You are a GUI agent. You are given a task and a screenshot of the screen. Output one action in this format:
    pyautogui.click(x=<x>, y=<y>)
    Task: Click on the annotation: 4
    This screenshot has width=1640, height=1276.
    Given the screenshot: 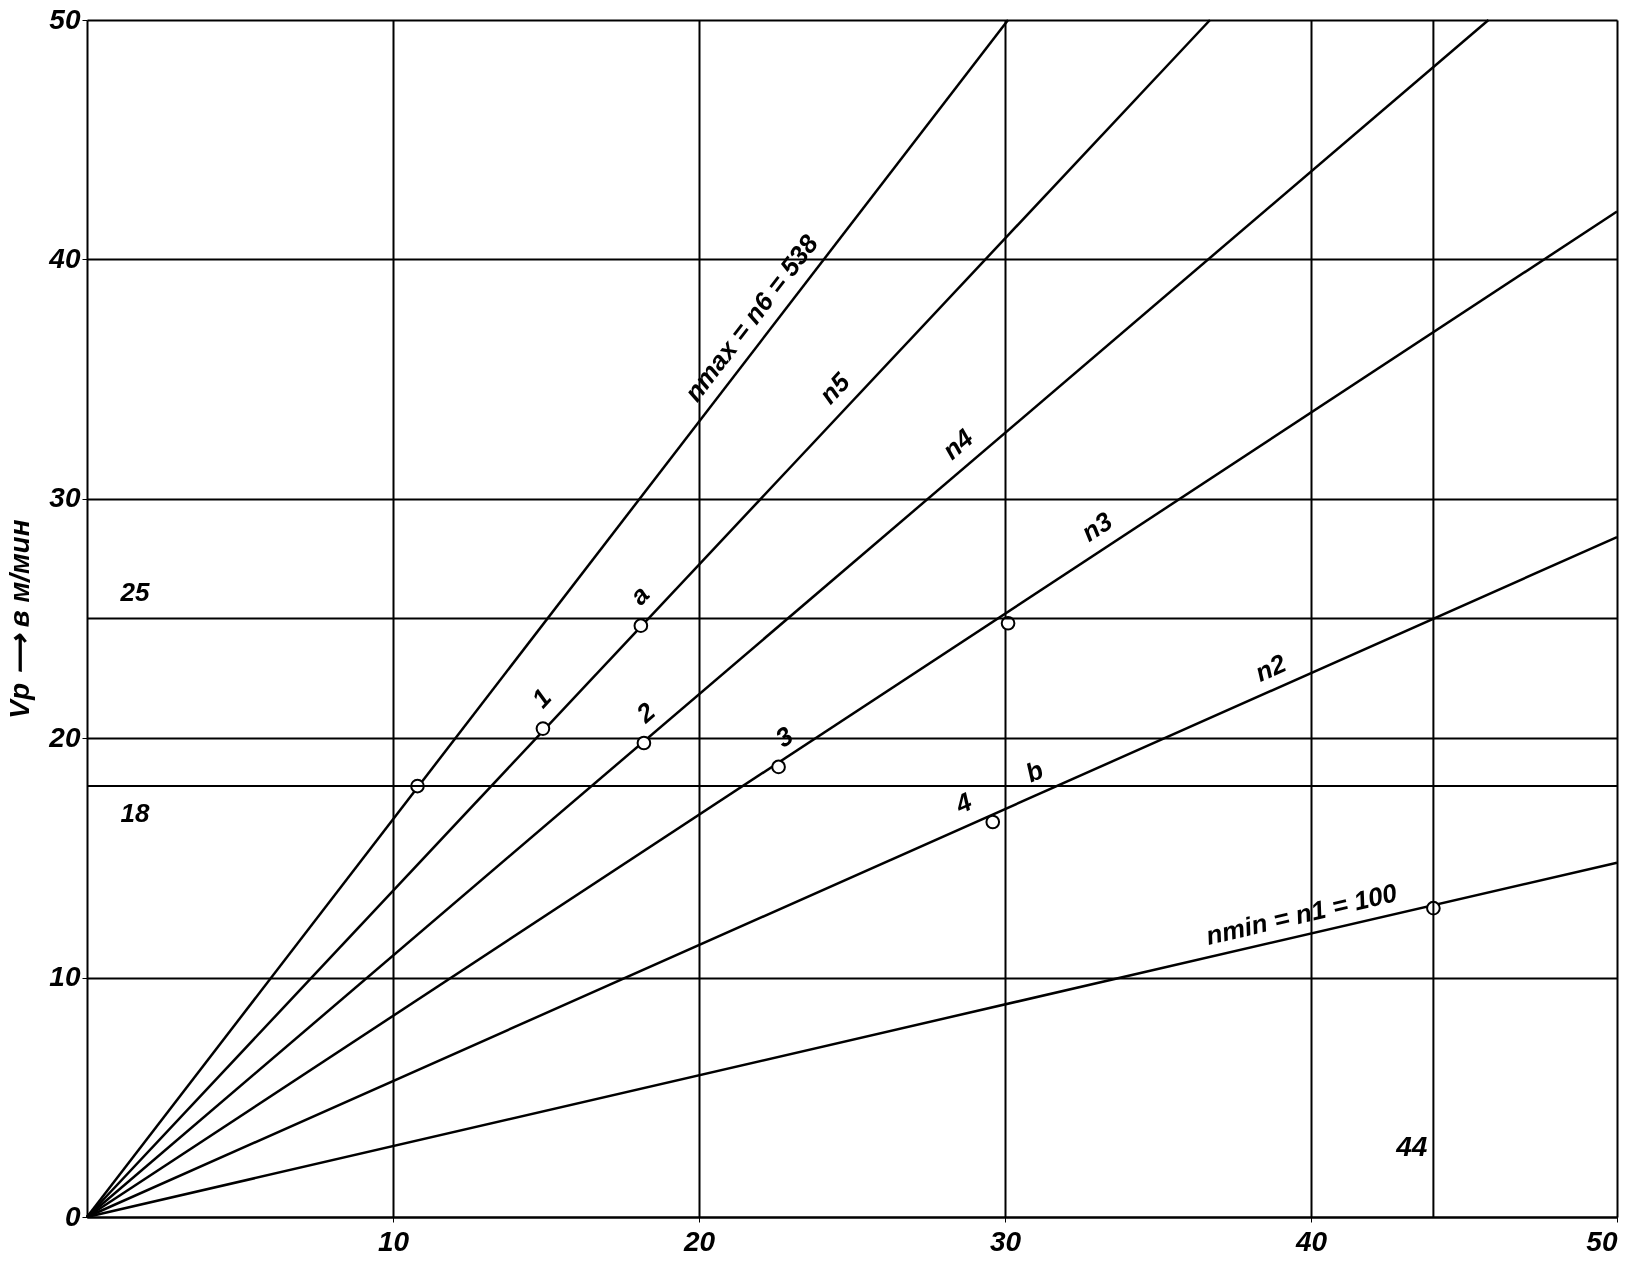 What is the action you would take?
    pyautogui.click(x=963, y=802)
    